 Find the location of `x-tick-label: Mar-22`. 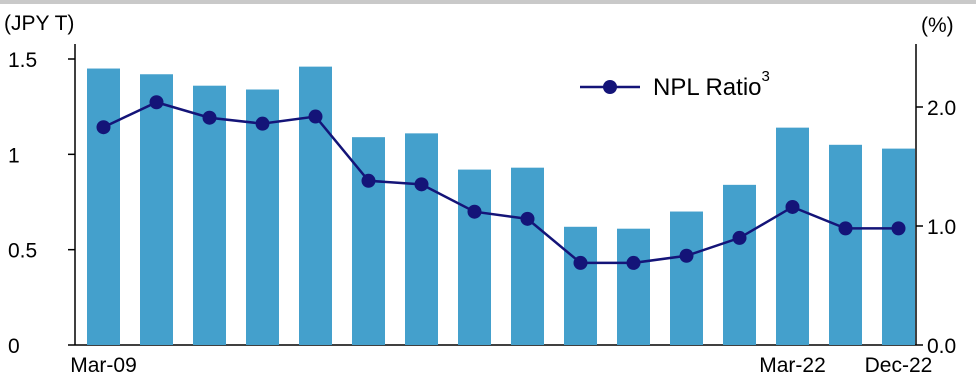

x-tick-label: Mar-22 is located at coordinates (792, 365).